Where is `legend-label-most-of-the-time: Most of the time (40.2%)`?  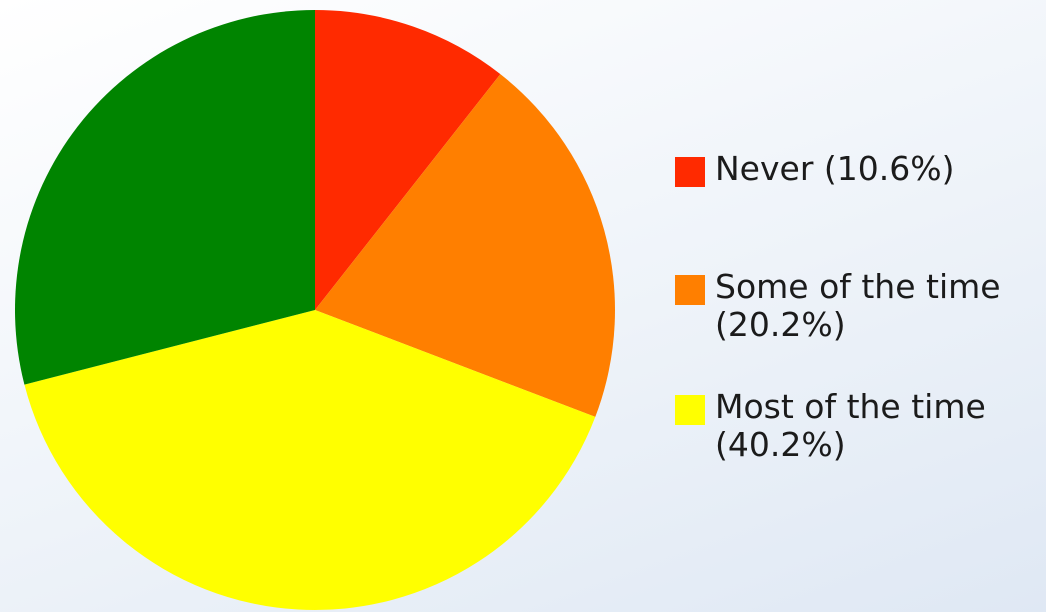 legend-label-most-of-the-time: Most of the time (40.2%) is located at coordinates (850, 425).